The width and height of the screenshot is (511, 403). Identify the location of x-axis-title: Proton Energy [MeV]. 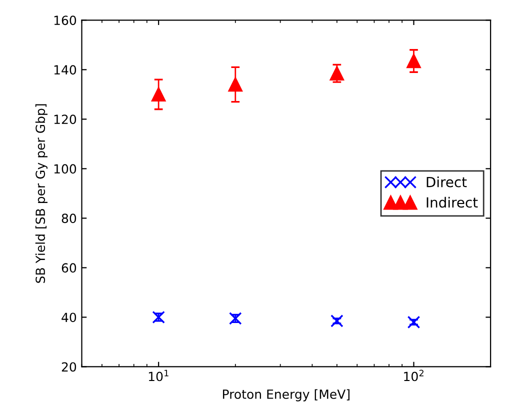
(286, 395).